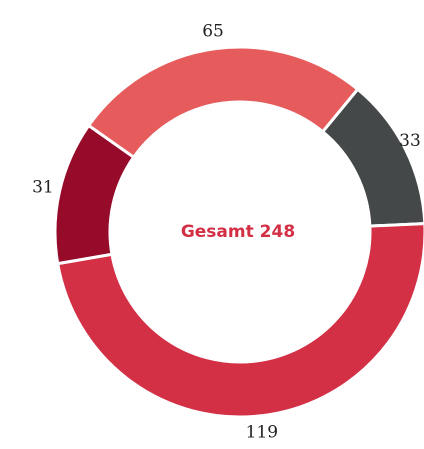 This screenshot has width=424, height=449. Describe the element at coordinates (238, 232) in the screenshot. I see `center-label: Gesamt 248` at that location.